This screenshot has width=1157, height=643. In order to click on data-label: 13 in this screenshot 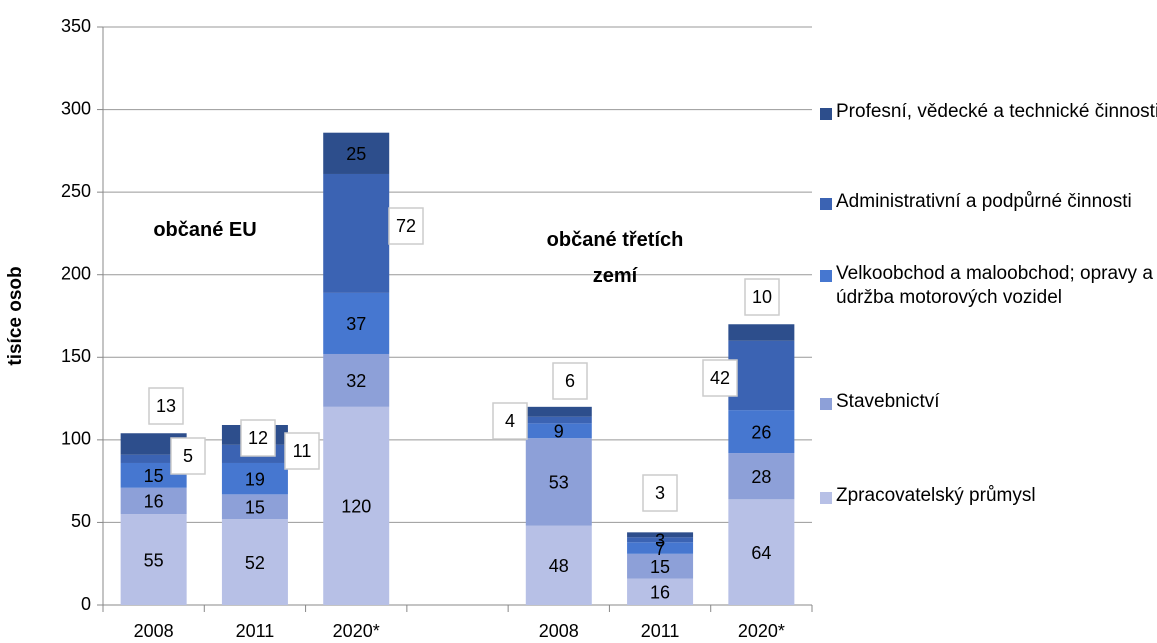, I will do `click(166, 406)`.